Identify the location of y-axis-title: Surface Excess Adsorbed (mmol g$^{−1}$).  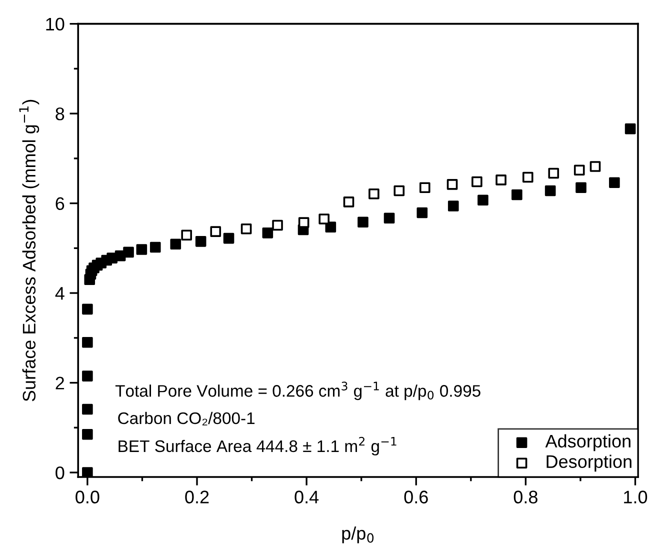
(29, 251).